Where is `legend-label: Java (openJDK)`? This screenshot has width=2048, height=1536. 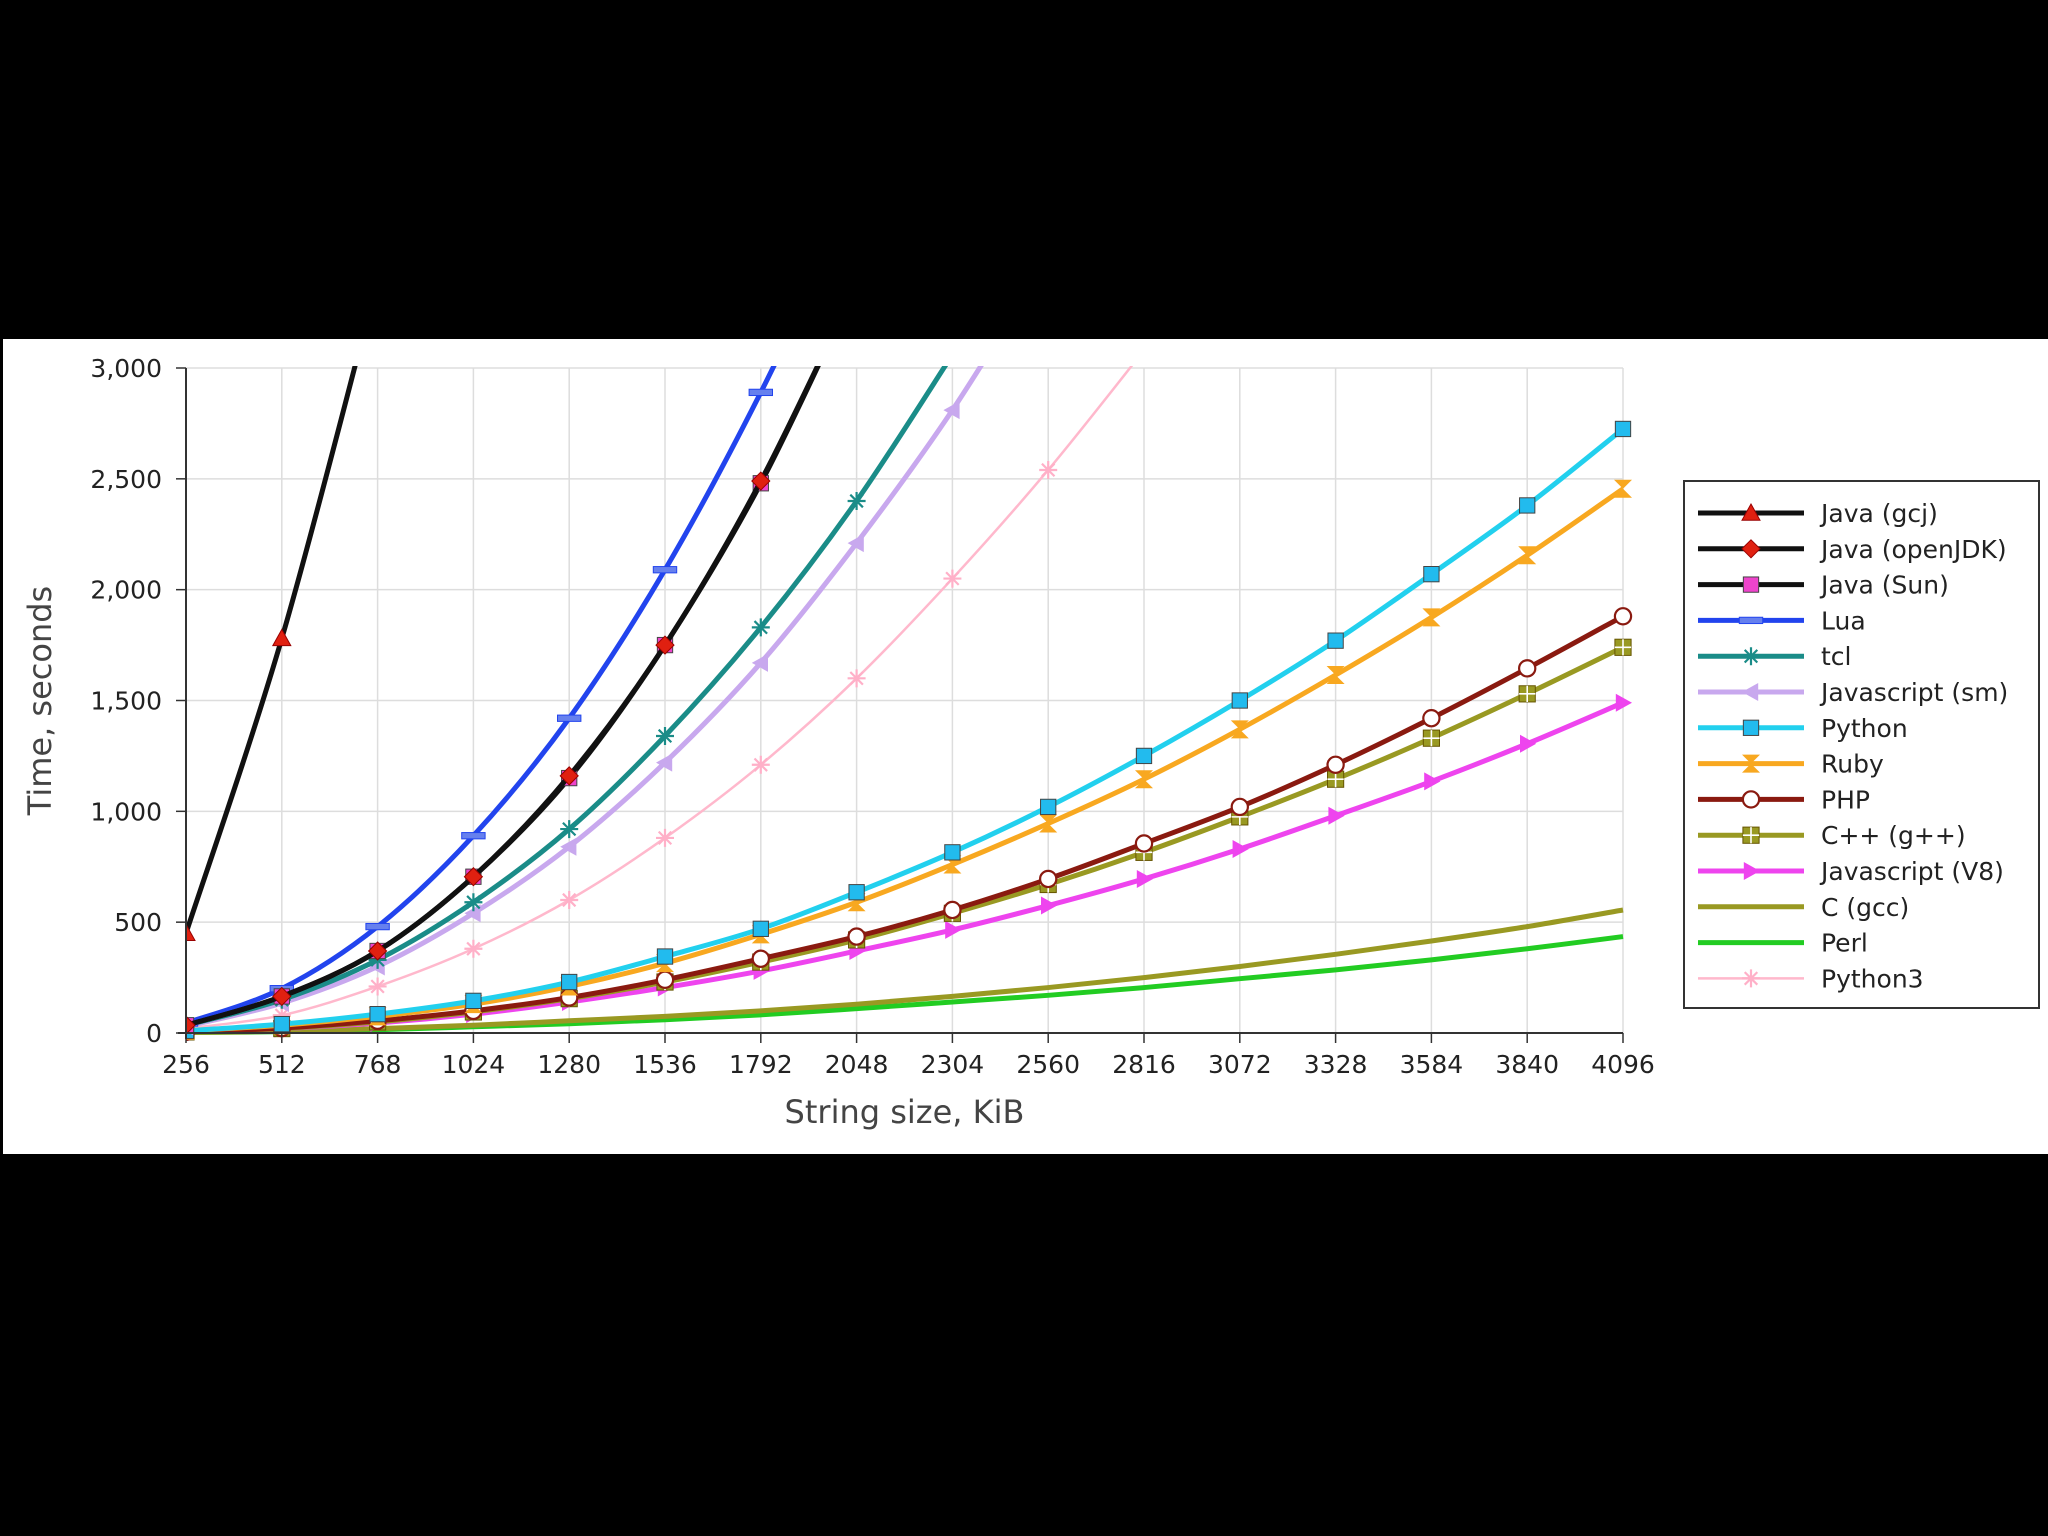
legend-label: Java (openJDK) is located at coordinates (1913, 549).